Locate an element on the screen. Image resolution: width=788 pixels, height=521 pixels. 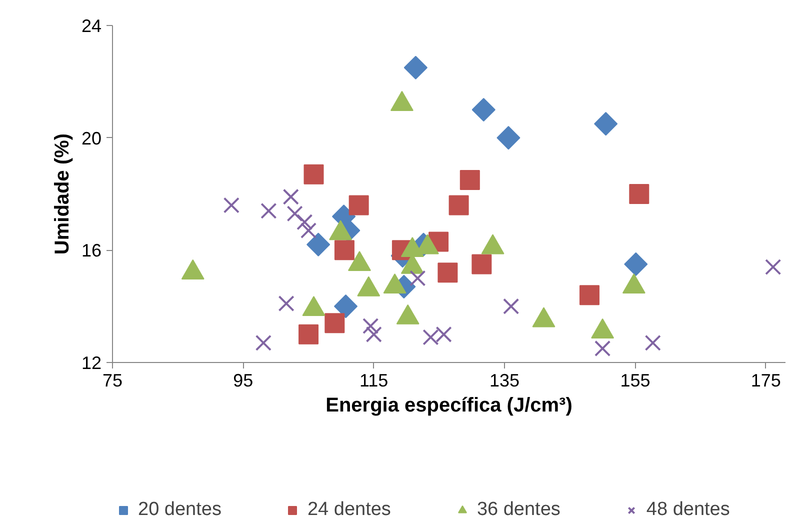
y-tick-label: 20 is located at coordinates (91, 138).